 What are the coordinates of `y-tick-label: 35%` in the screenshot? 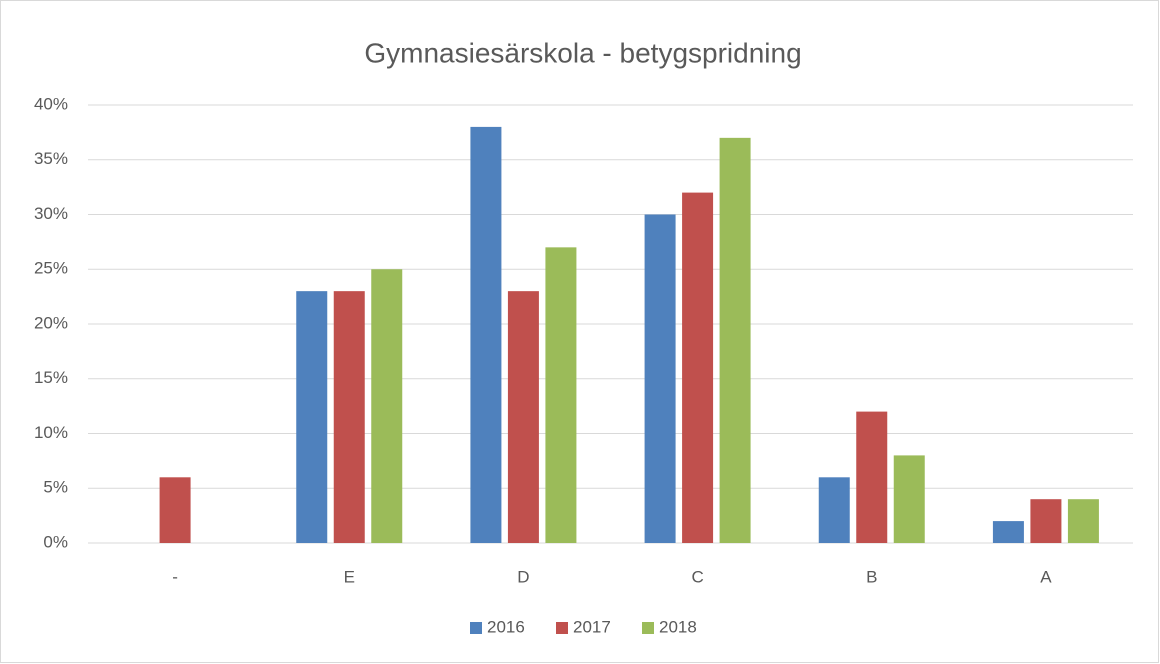 It's located at (51, 158).